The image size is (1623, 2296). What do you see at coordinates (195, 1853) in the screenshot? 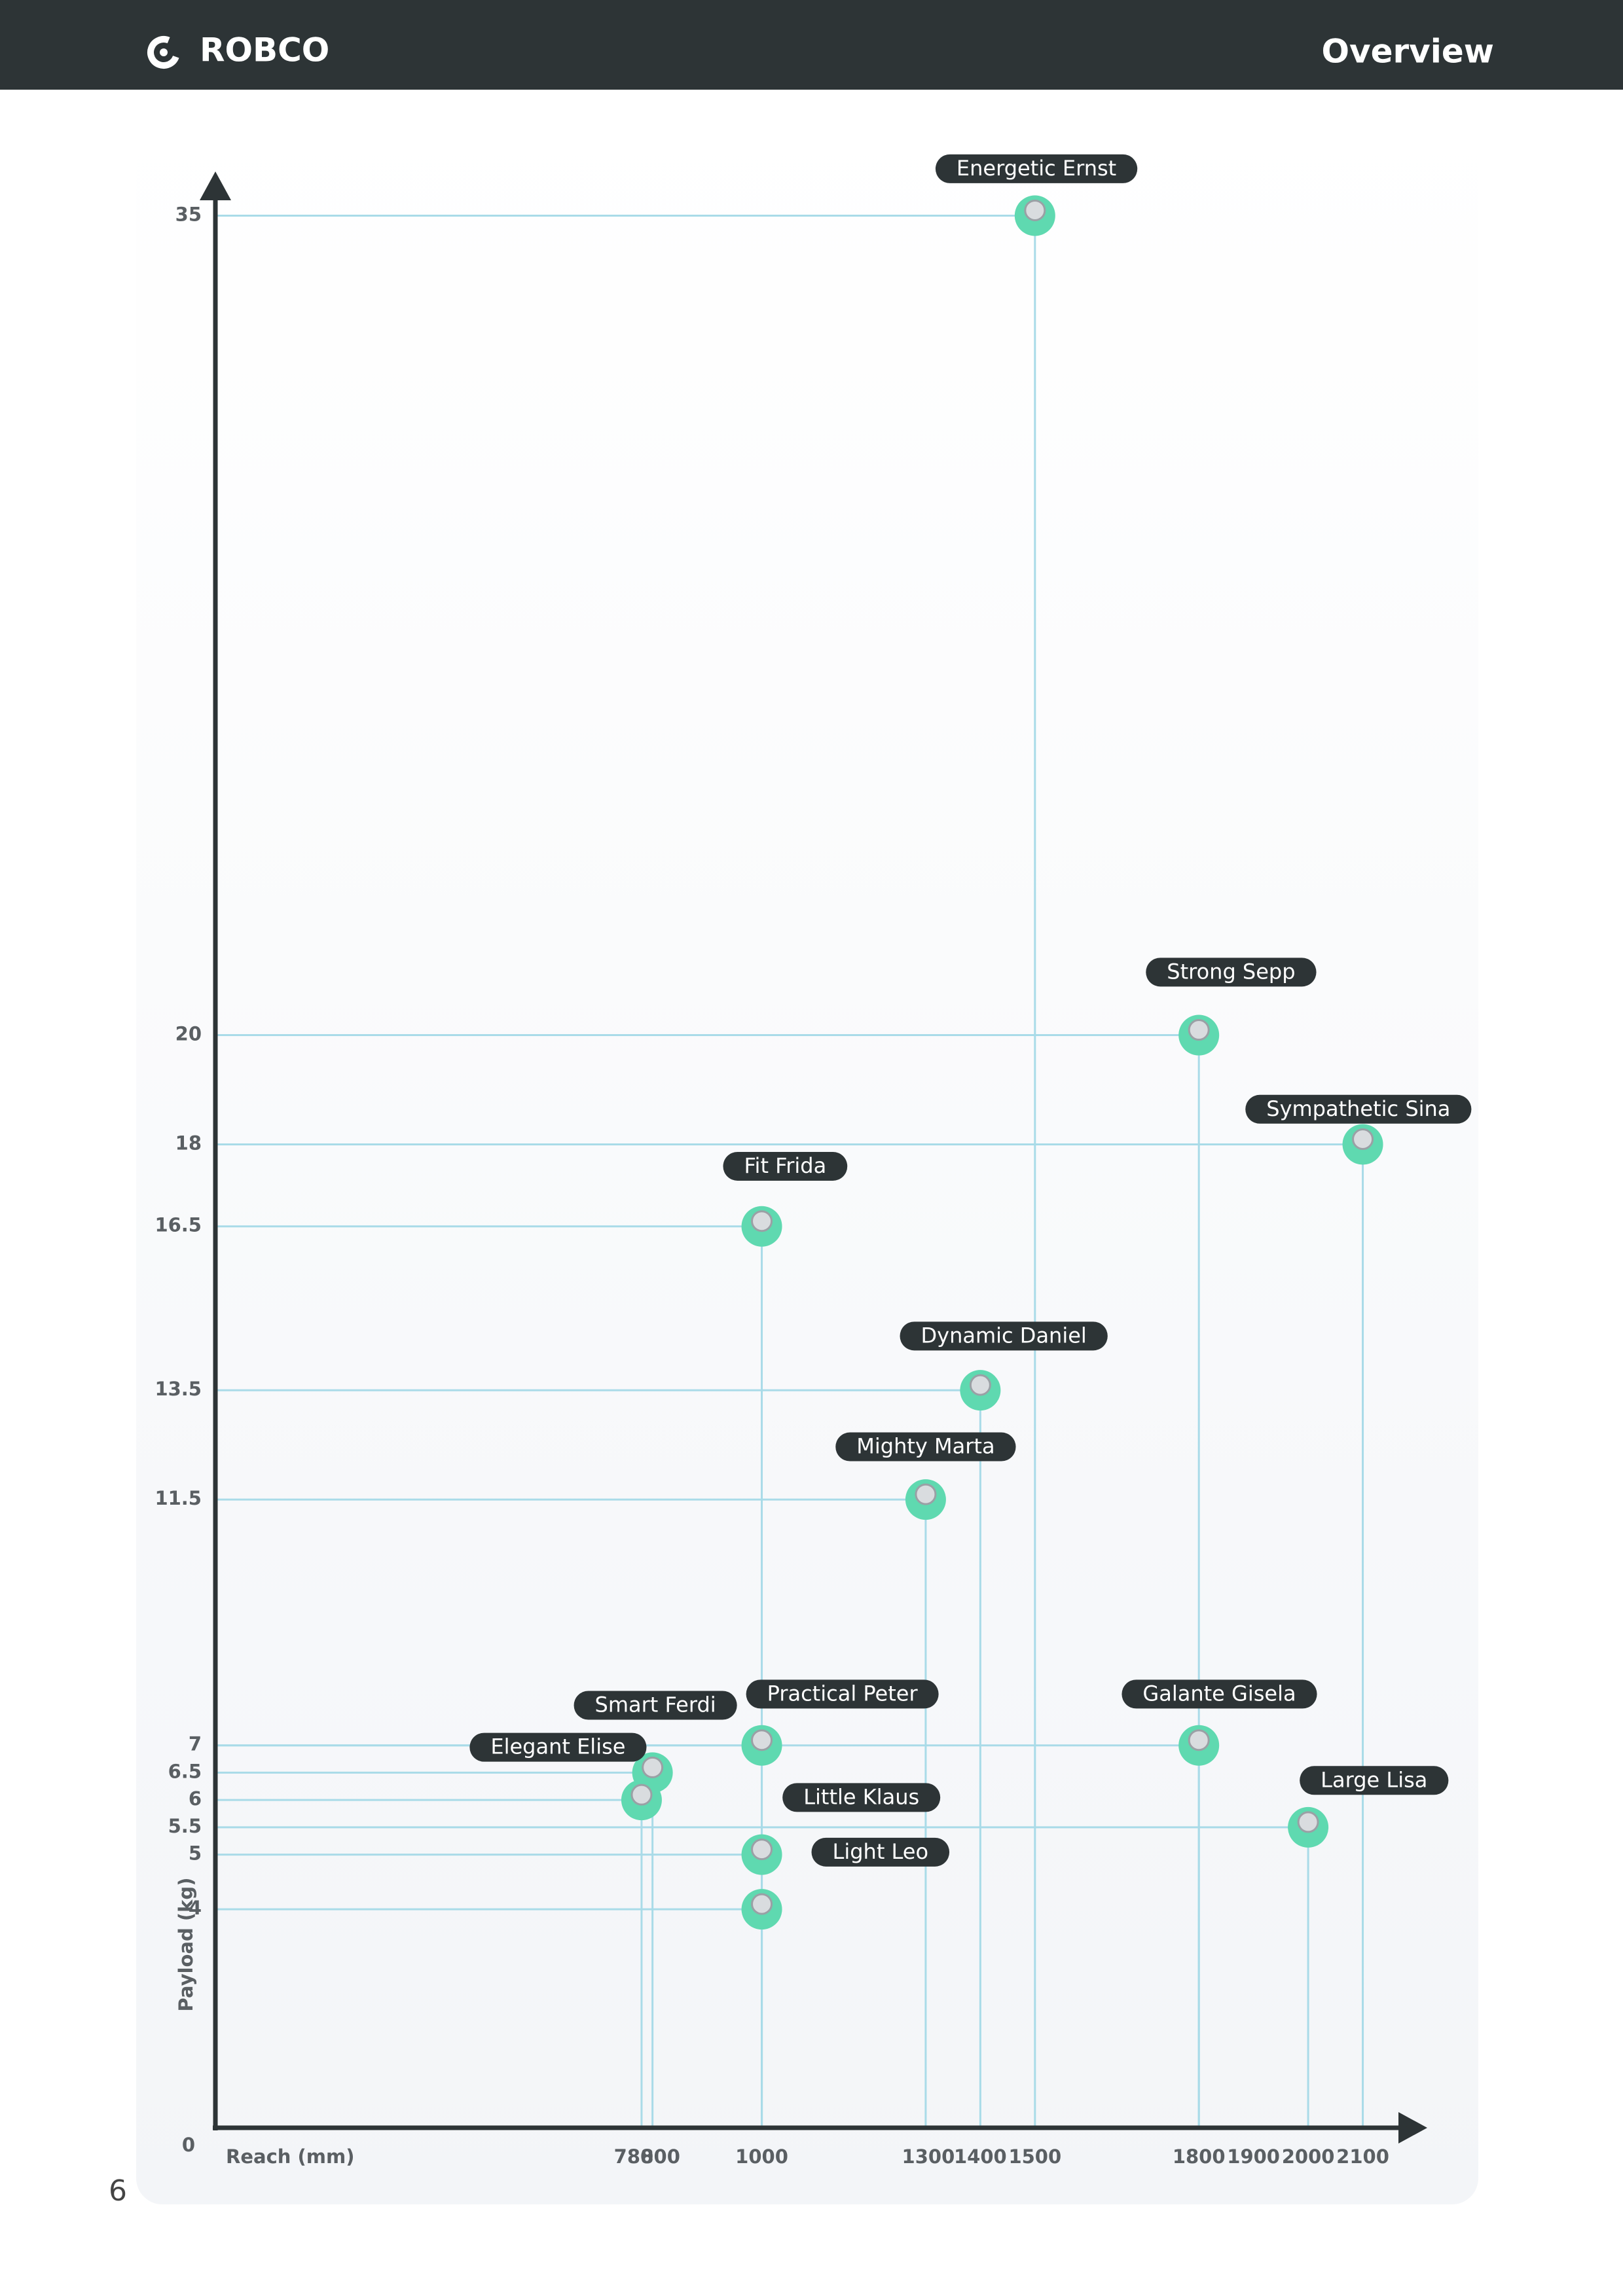
I see `y-tick-label: 5` at bounding box center [195, 1853].